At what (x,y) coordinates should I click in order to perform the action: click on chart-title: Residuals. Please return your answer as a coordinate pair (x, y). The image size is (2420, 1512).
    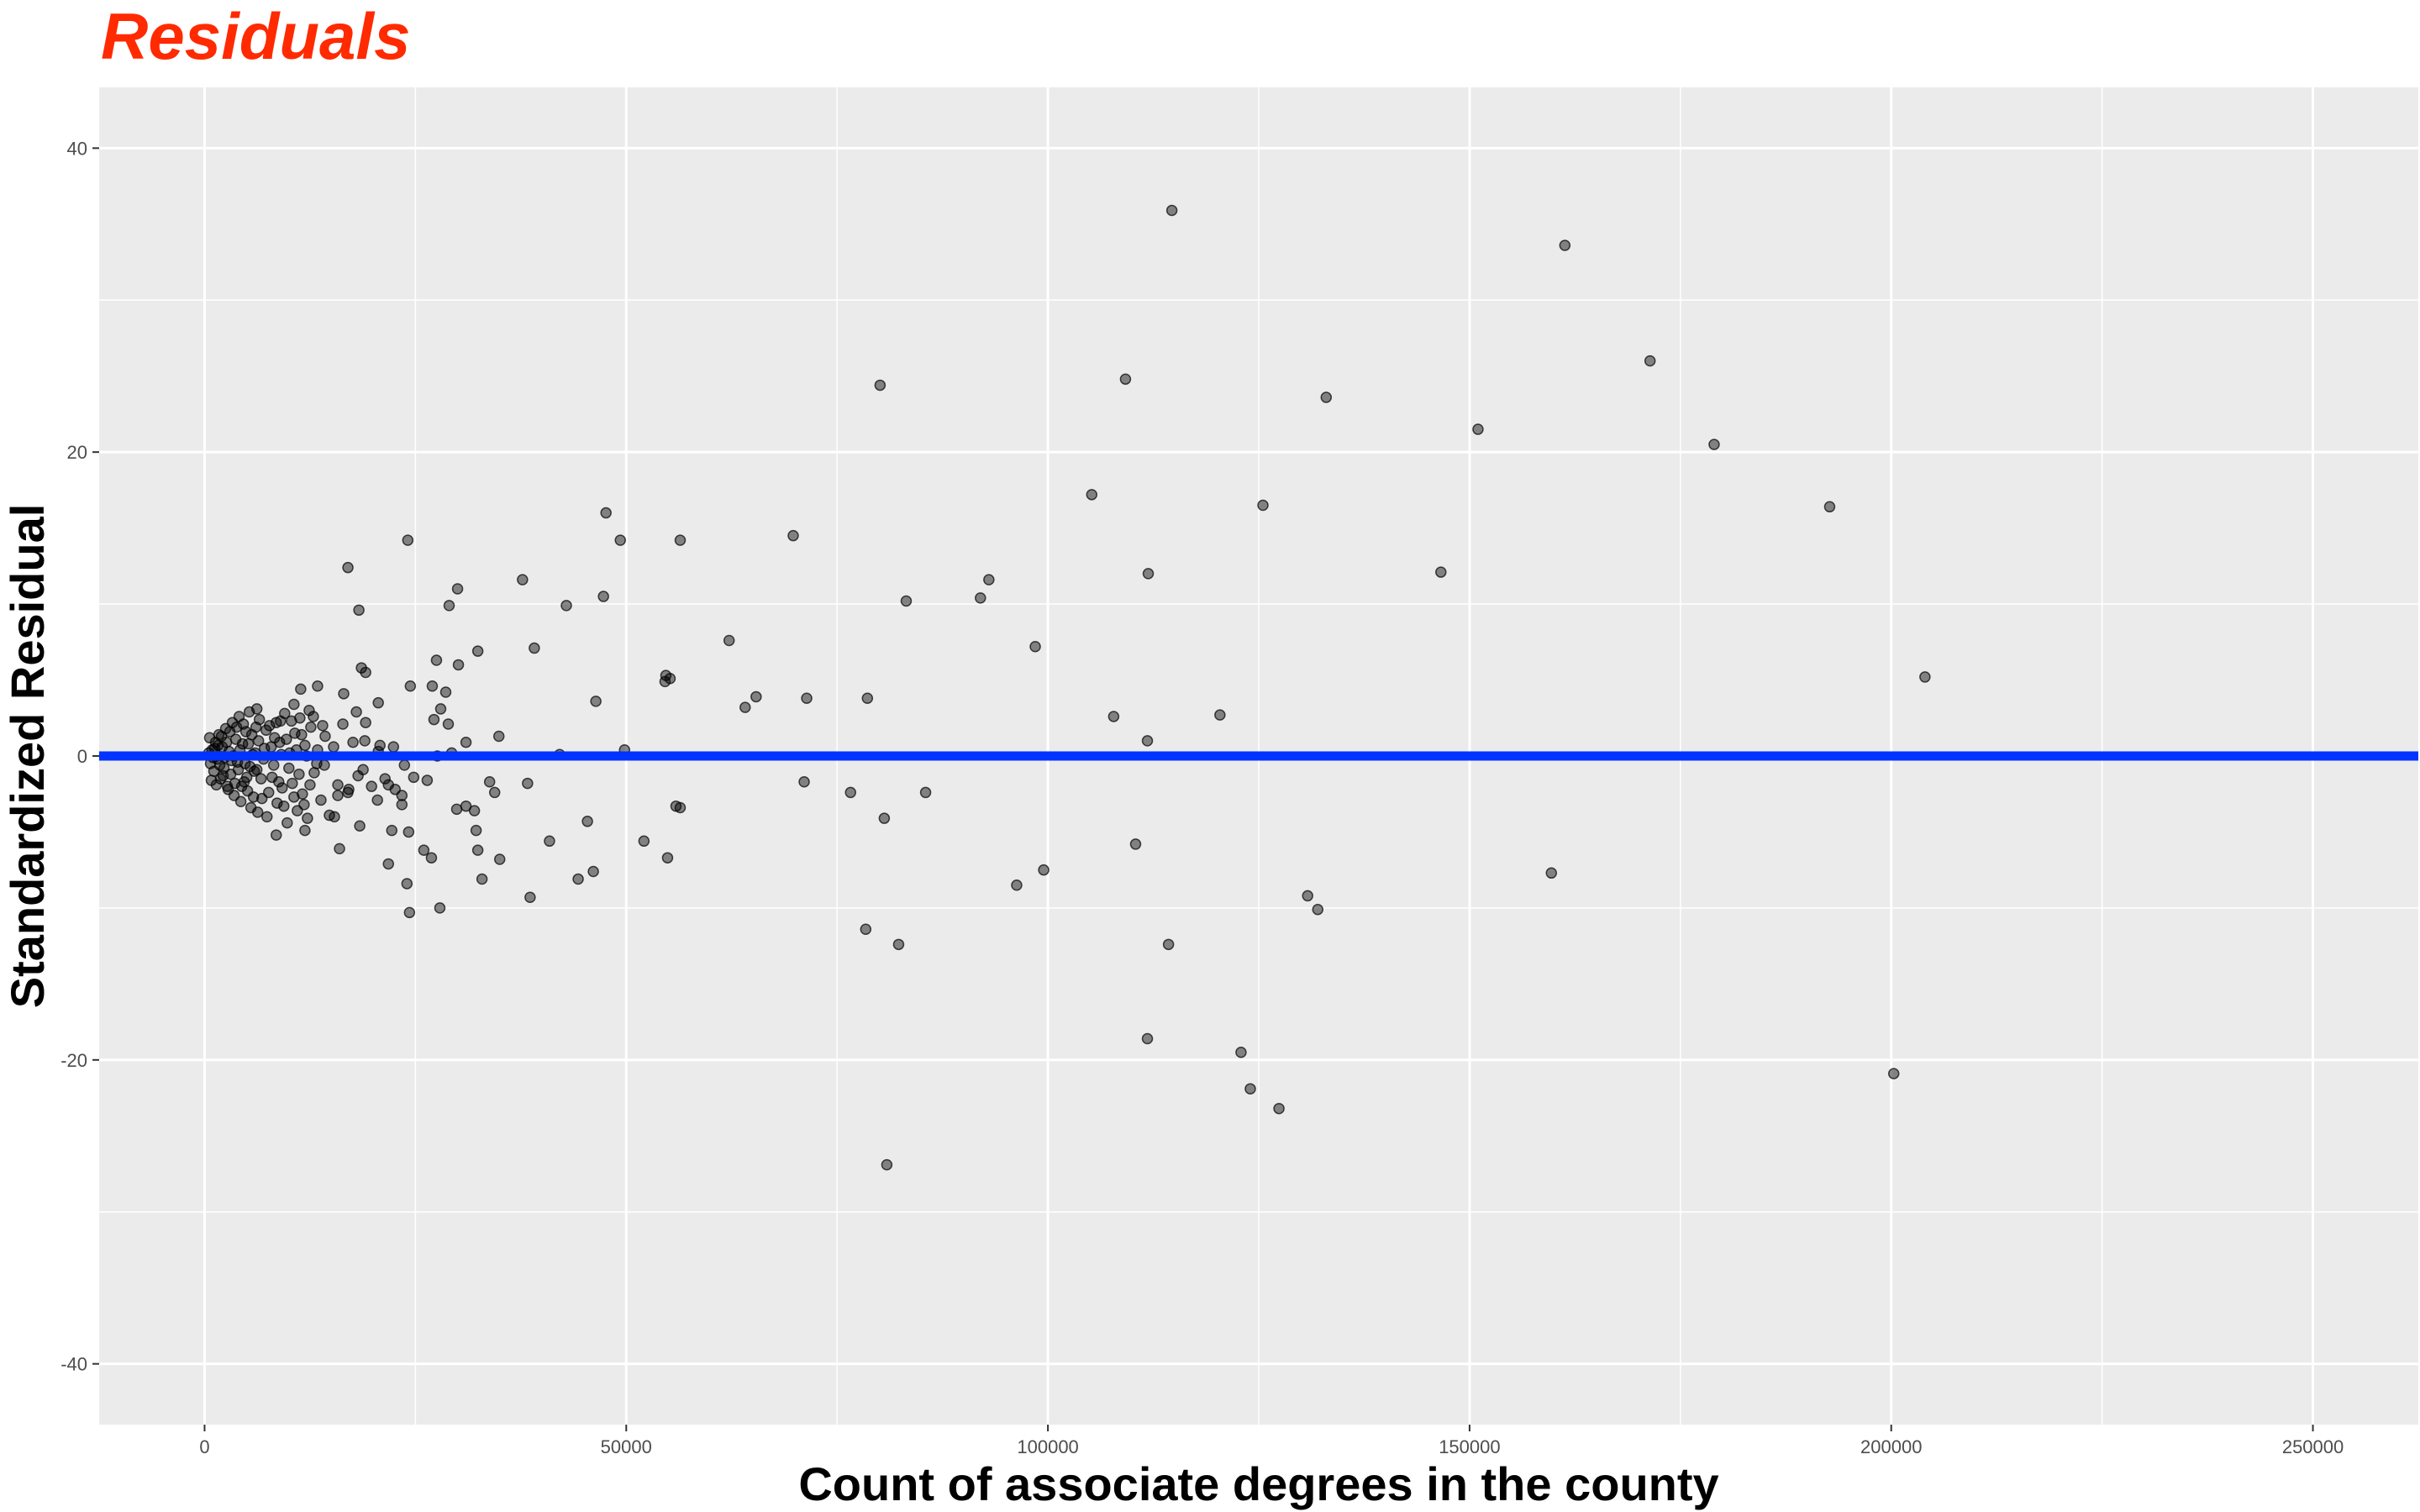
    Looking at the image, I should click on (255, 36).